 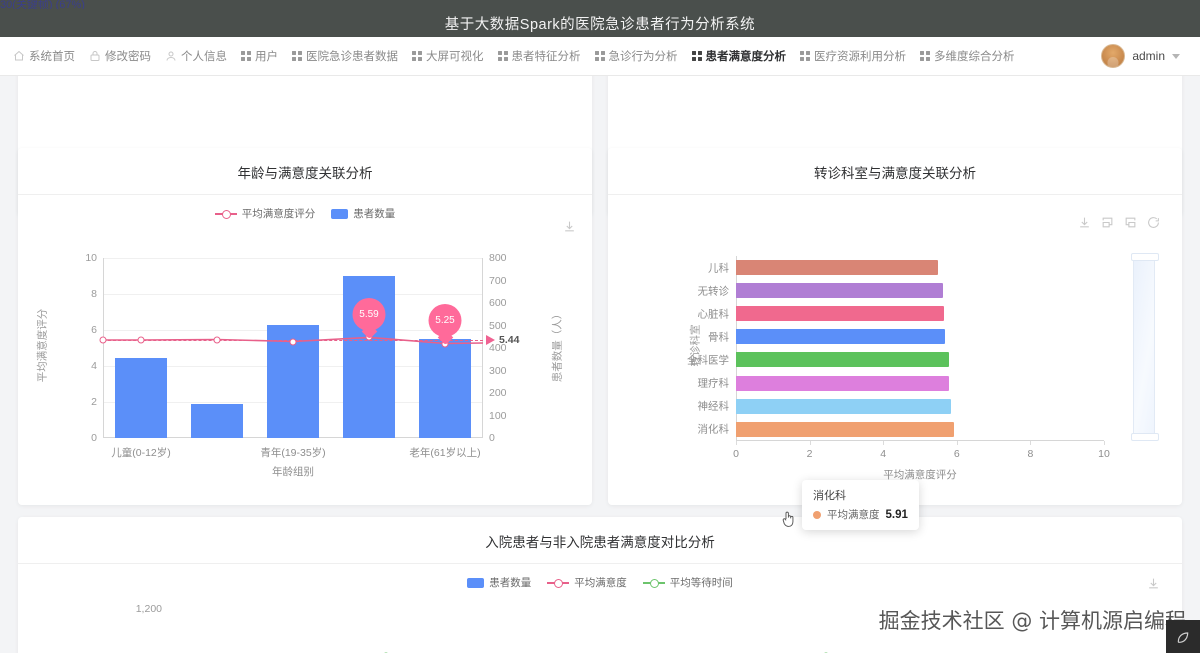 I want to click on y2-tick-label: 100, so click(x=498, y=415).